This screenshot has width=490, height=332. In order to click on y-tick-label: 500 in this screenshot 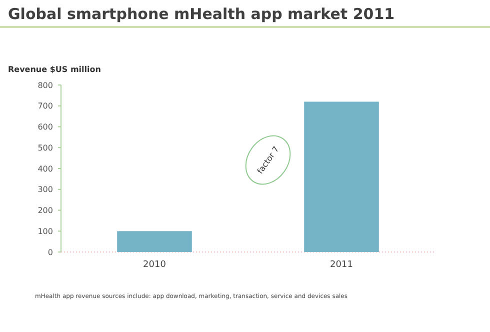, I will do `click(45, 147)`.